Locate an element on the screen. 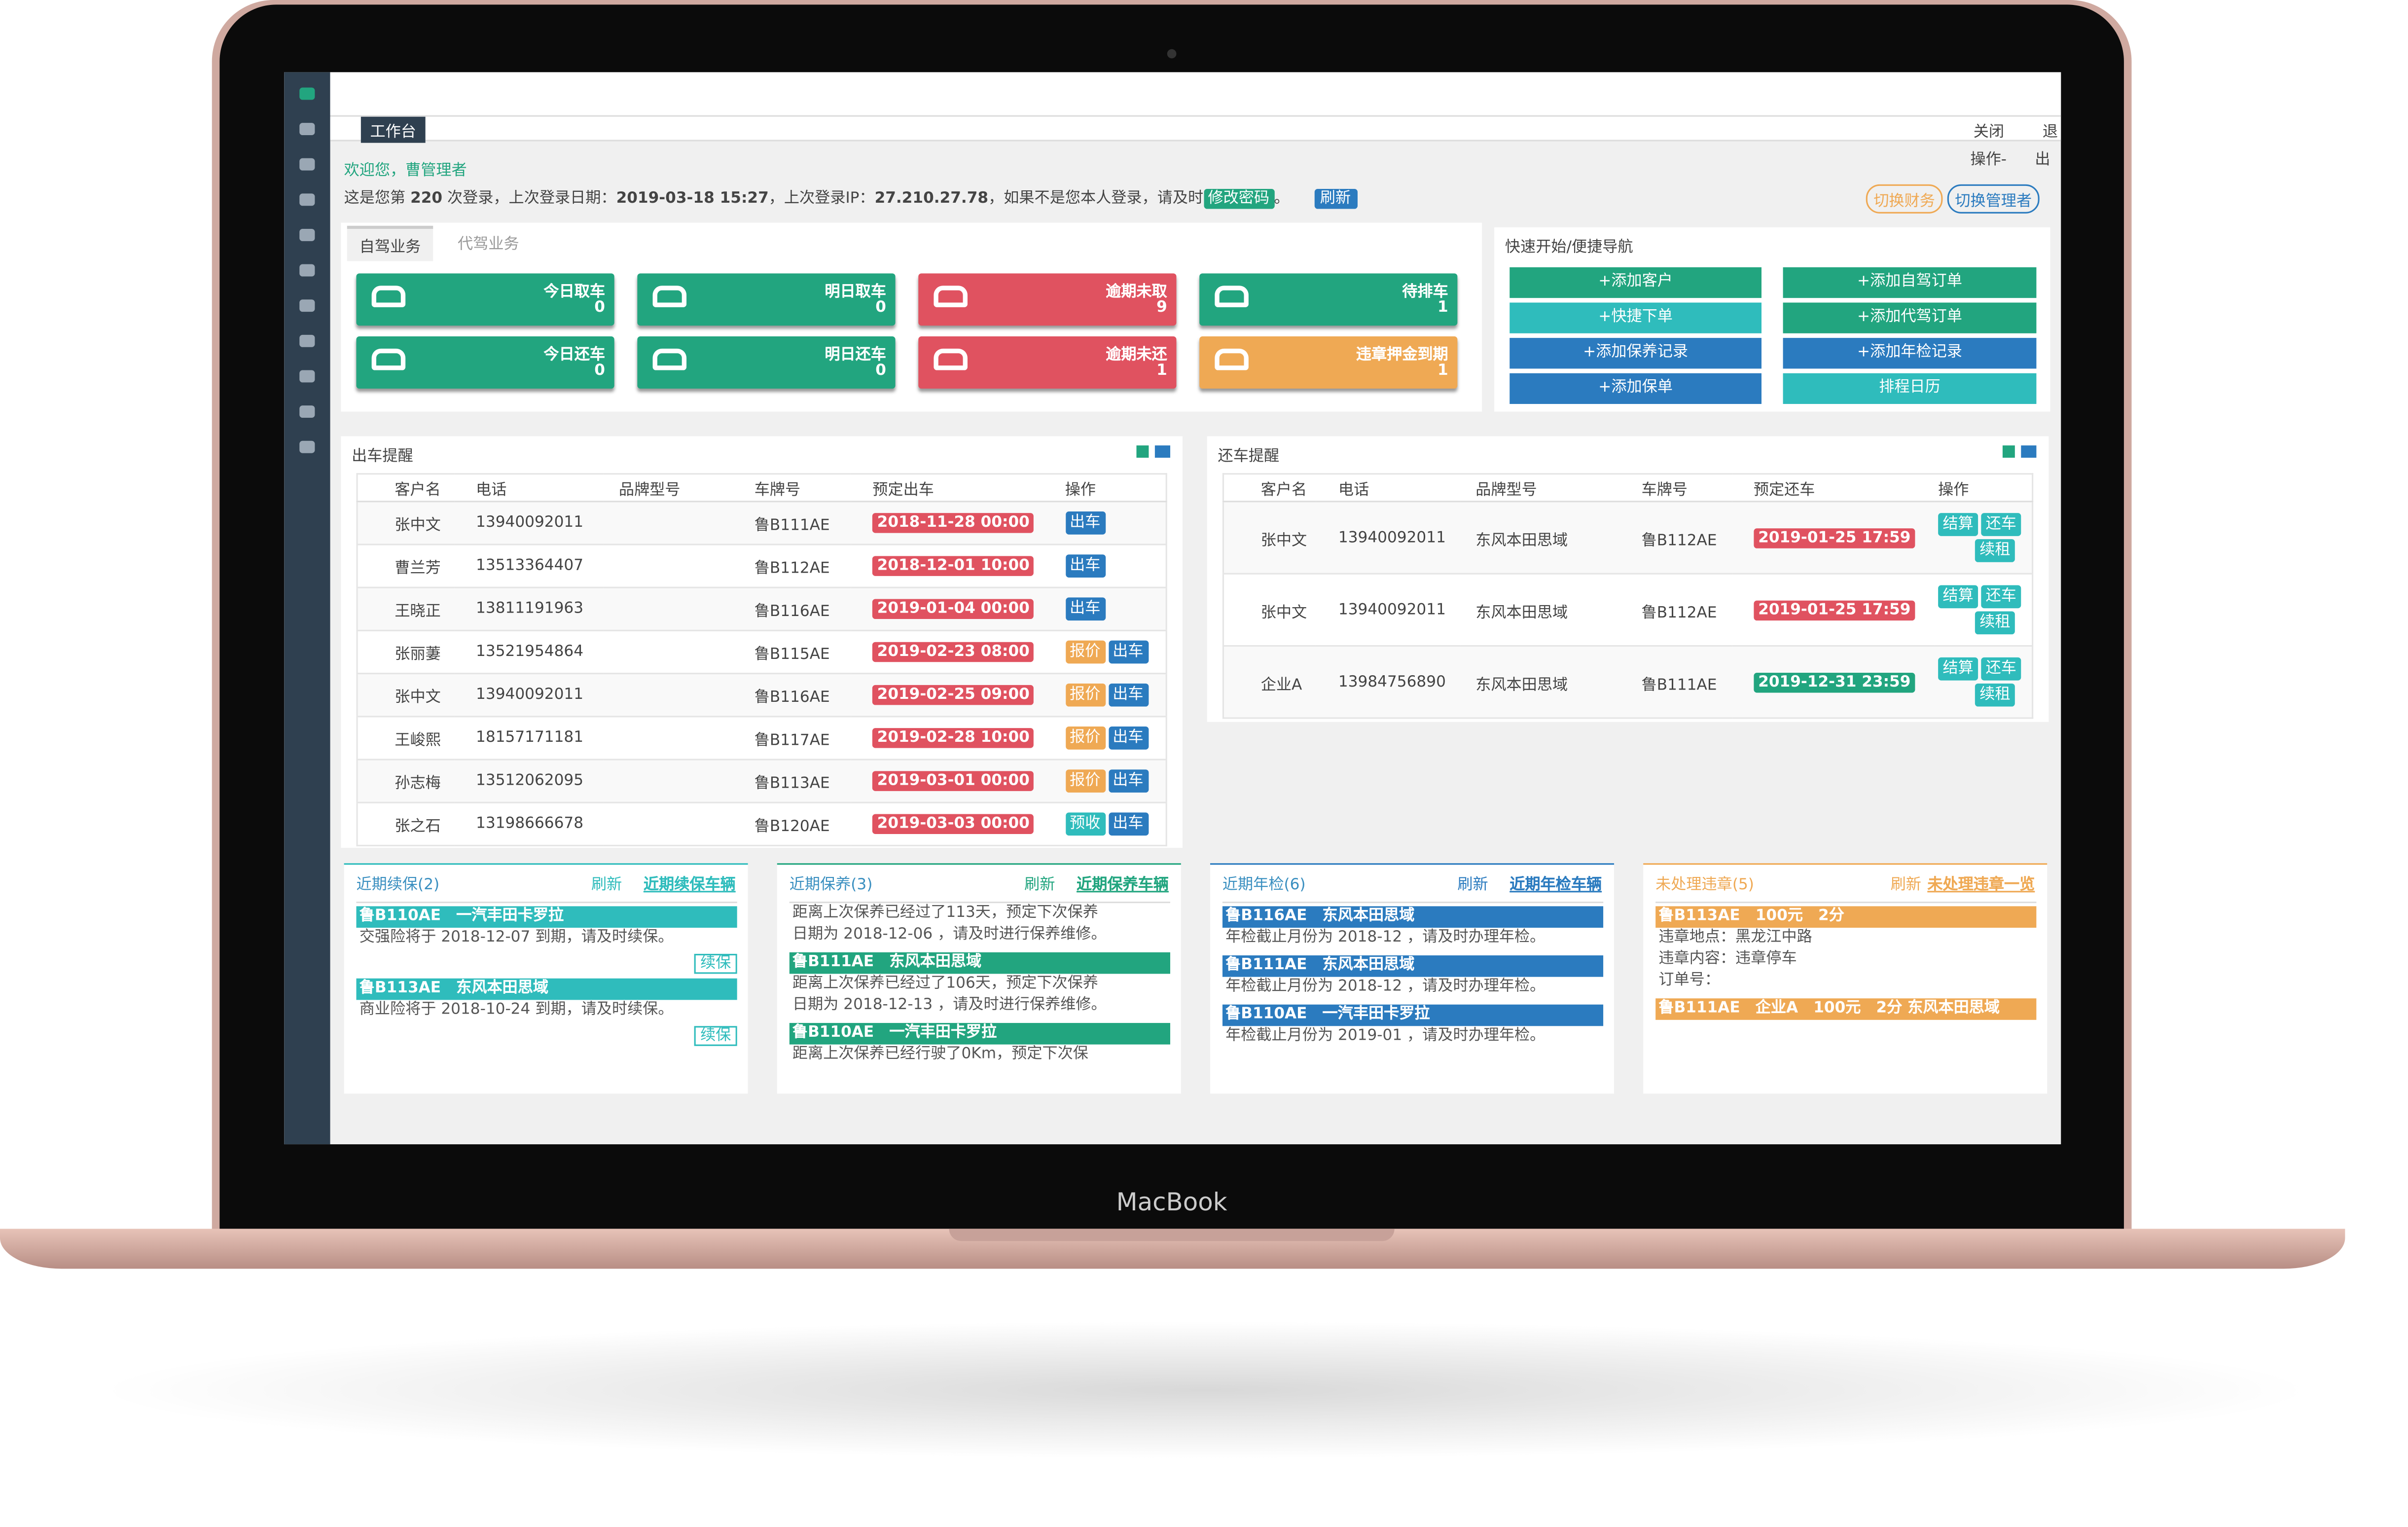 The image size is (2408, 1527). biz-tab: 代驾业务 is located at coordinates (488, 245).